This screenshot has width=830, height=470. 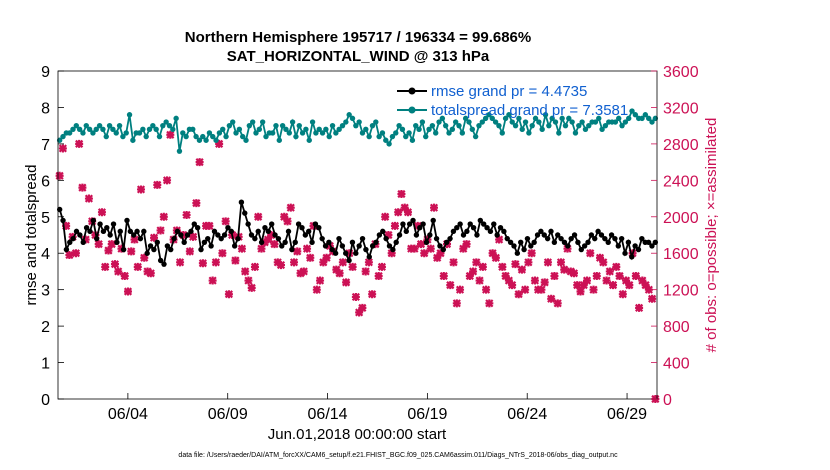 What do you see at coordinates (357, 434) in the screenshot?
I see `x-axis-label: Jun.01,2018 00:00:00 start` at bounding box center [357, 434].